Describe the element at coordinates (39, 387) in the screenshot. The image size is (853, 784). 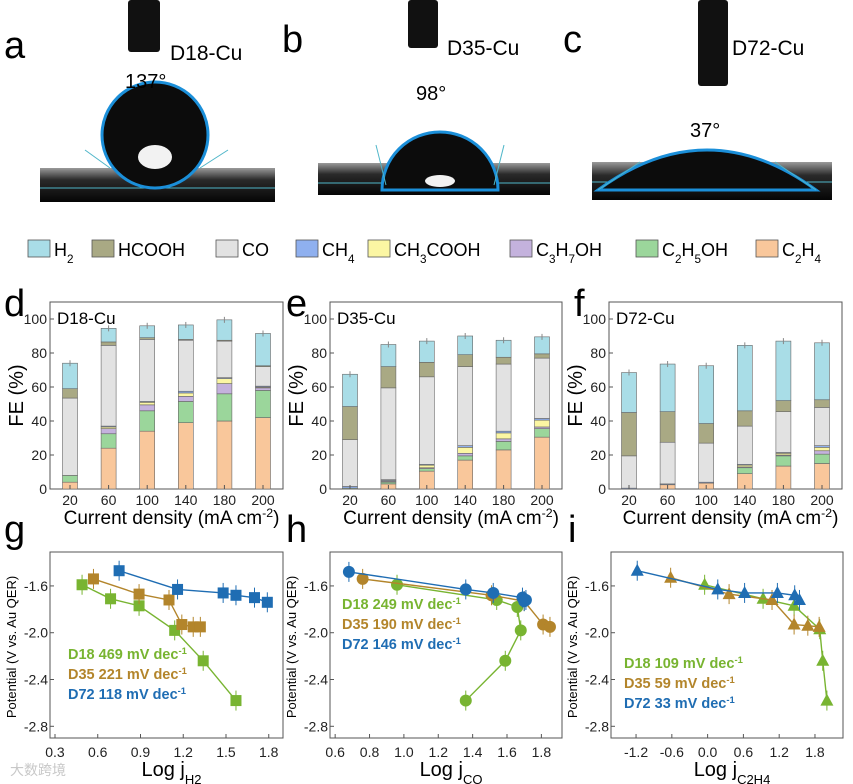
I see `y-tick-label: 60` at that location.